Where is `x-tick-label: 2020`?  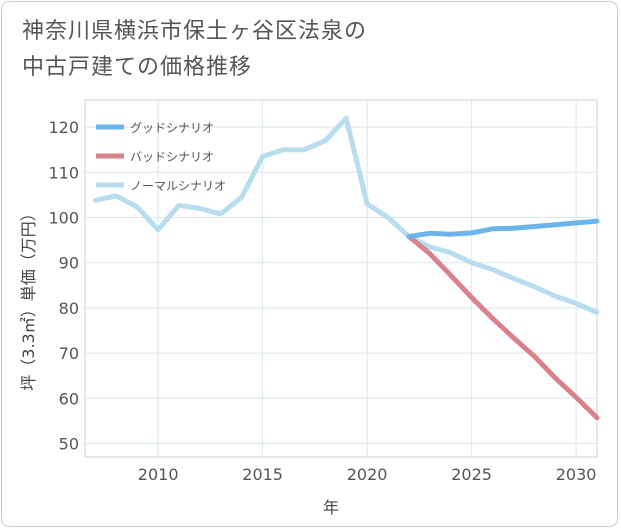 x-tick-label: 2020 is located at coordinates (367, 474).